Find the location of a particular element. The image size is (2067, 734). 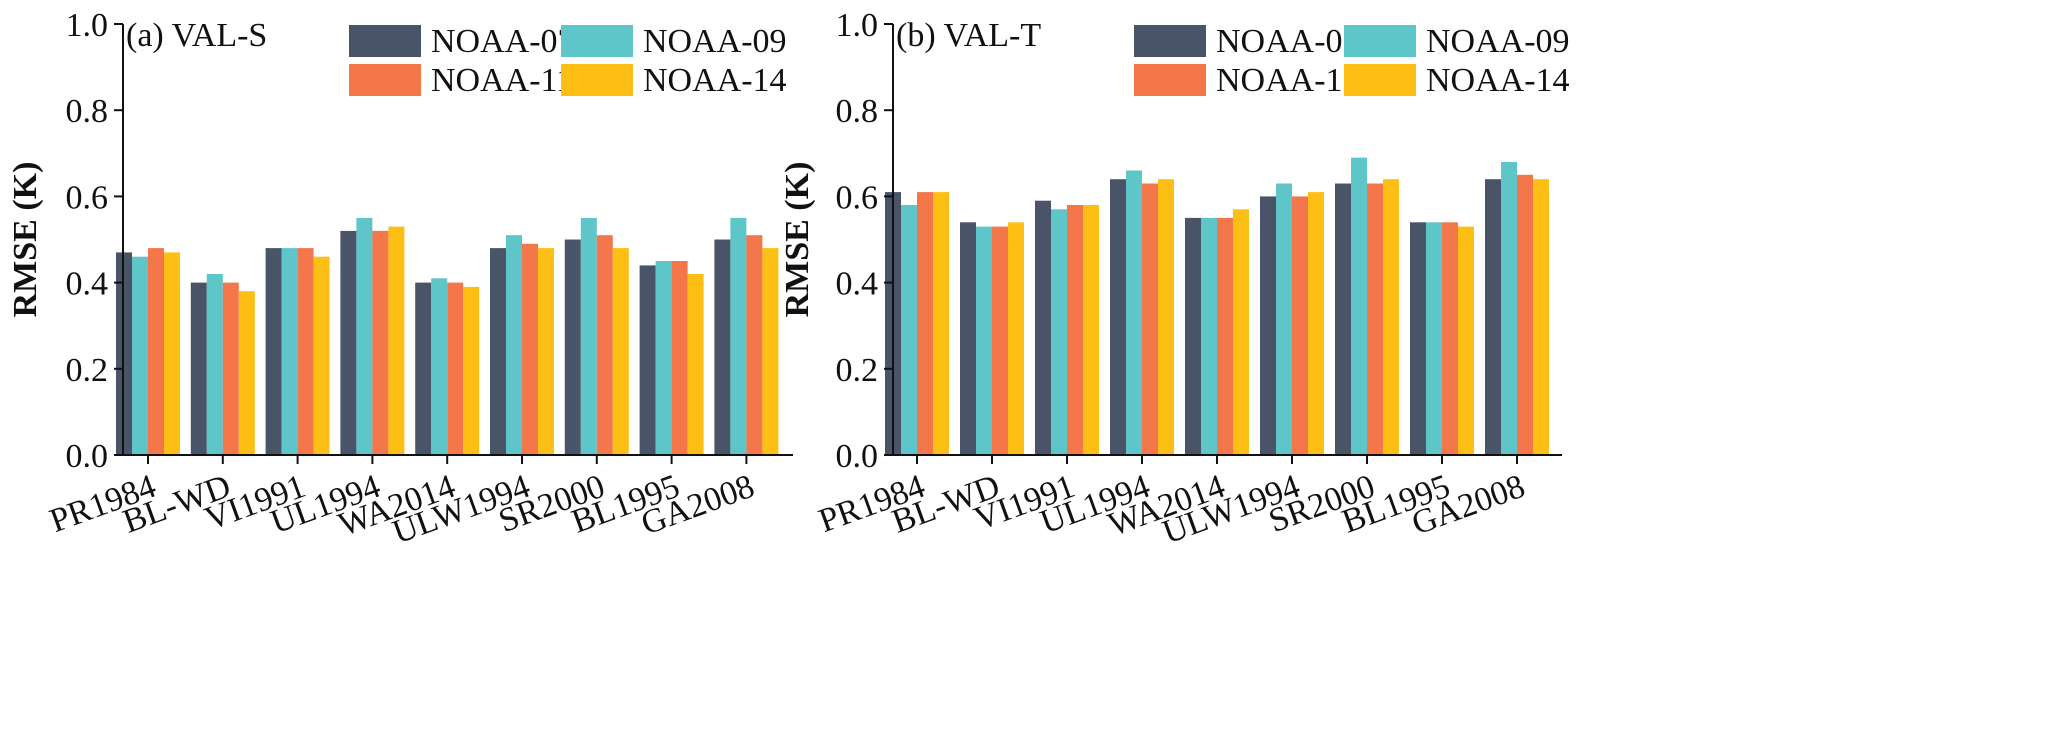

y-tick-label: 0.4 is located at coordinates (87, 284).